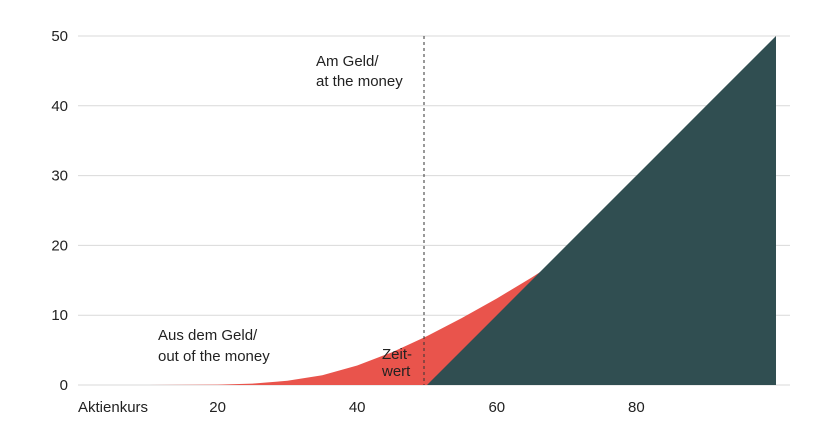 The height and width of the screenshot is (434, 840). I want to click on y-tick-label: 50, so click(59, 36).